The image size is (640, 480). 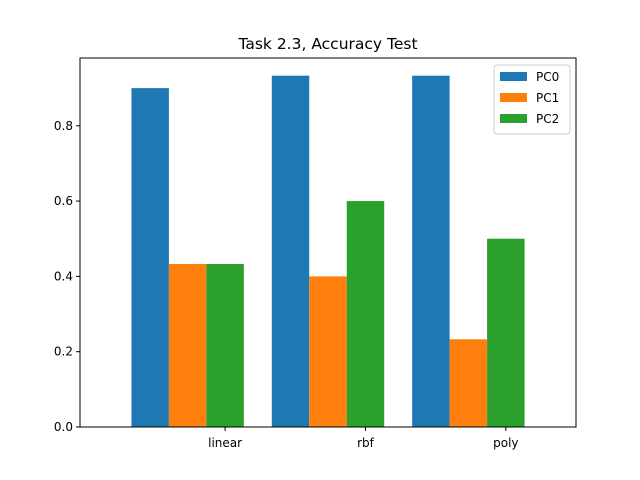 I want to click on y-tick-label: 0.2, so click(x=63, y=352).